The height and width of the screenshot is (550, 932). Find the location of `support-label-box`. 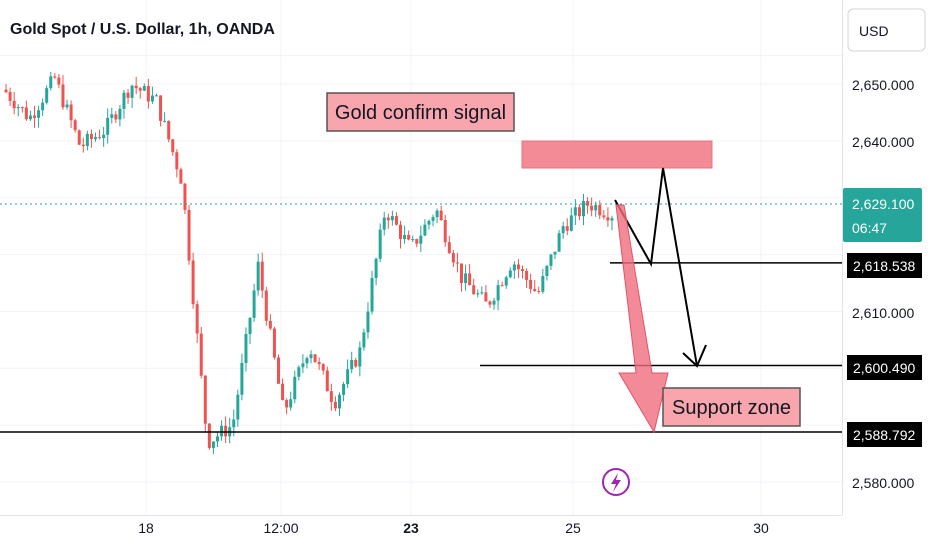

support-label-box is located at coordinates (731, 407).